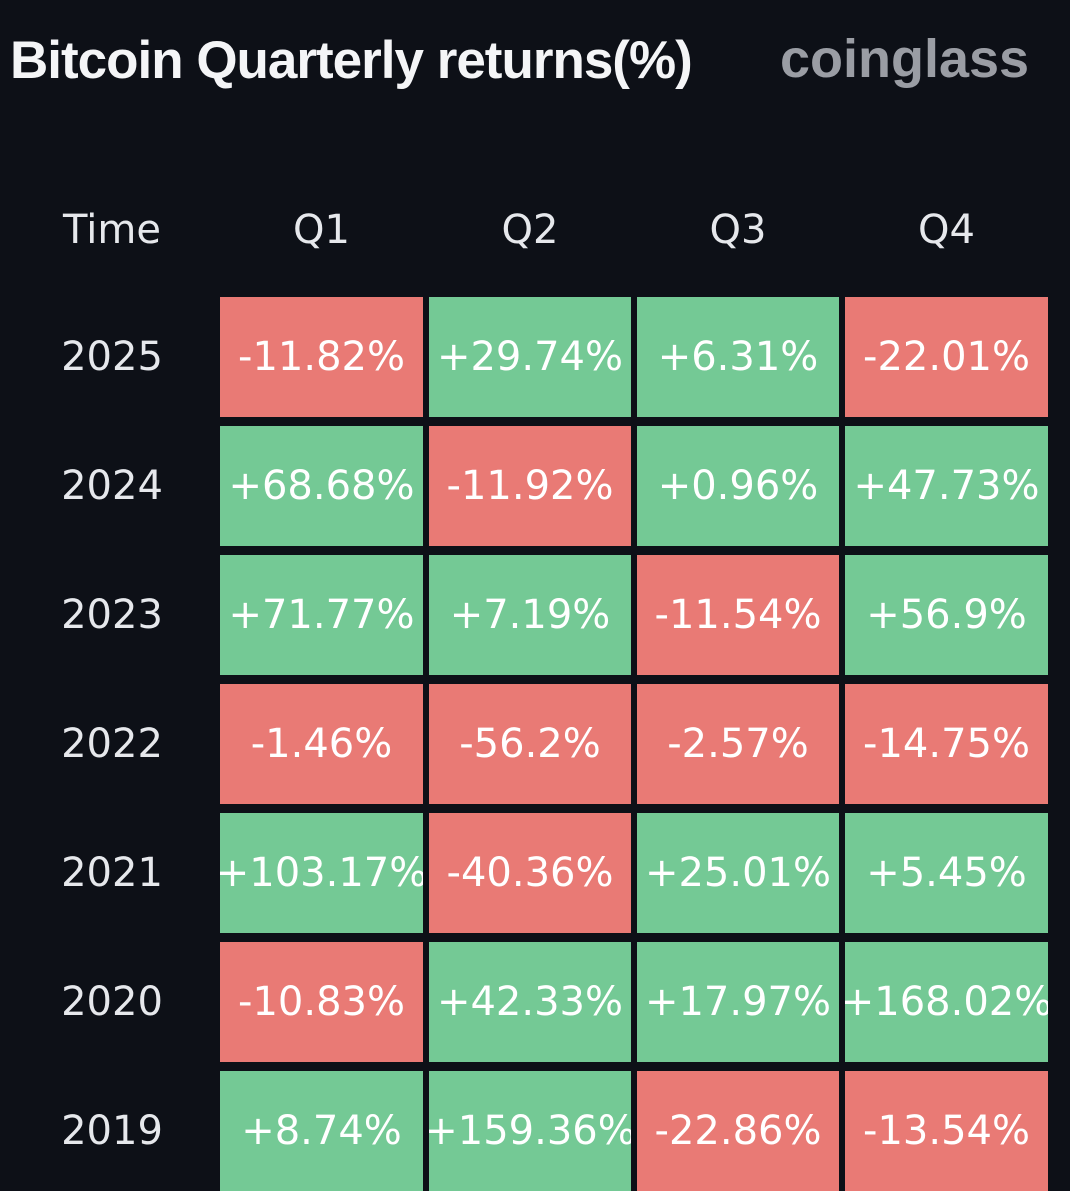 The image size is (1070, 1191). What do you see at coordinates (321, 230) in the screenshot?
I see `column-header: Q1` at bounding box center [321, 230].